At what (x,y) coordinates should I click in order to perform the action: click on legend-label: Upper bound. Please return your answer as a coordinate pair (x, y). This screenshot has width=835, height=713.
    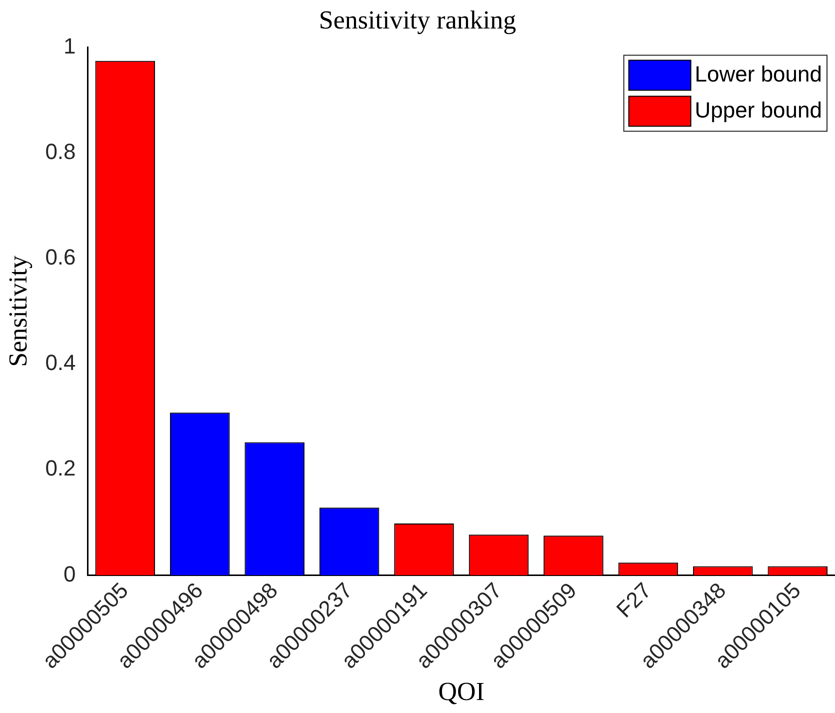
    Looking at the image, I should click on (758, 109).